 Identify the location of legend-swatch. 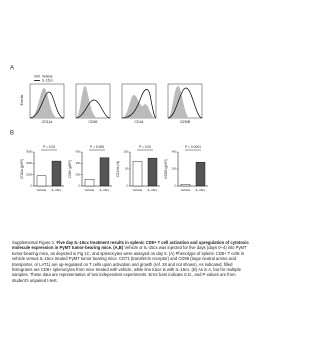
(37, 76).